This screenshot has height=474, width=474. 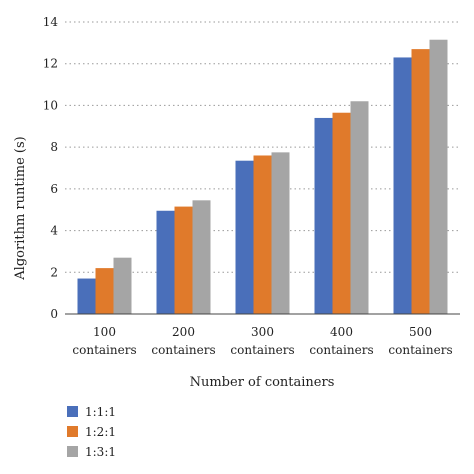 What do you see at coordinates (100, 412) in the screenshot?
I see `legend-label: 1:1:1` at bounding box center [100, 412].